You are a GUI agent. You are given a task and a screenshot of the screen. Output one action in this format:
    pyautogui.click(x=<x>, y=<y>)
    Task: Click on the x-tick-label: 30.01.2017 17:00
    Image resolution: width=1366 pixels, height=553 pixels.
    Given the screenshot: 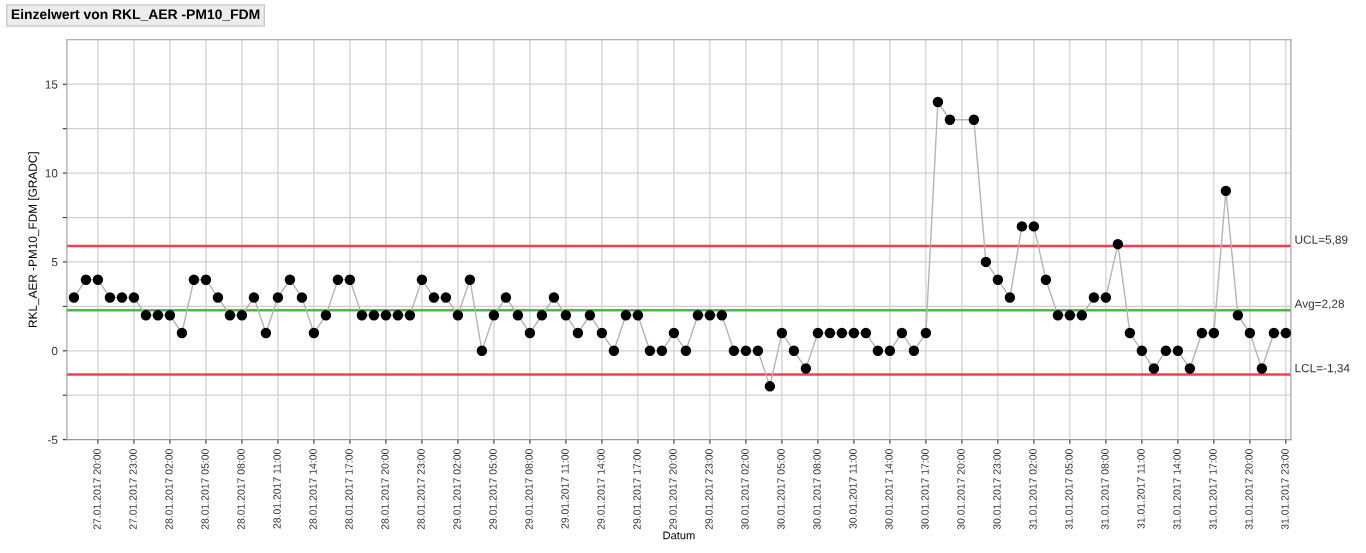 What is the action you would take?
    pyautogui.click(x=925, y=489)
    